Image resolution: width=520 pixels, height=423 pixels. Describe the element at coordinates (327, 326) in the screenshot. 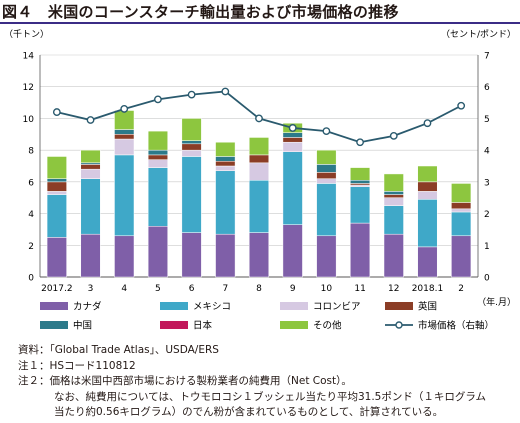

I see `legend-label: その他` at that location.